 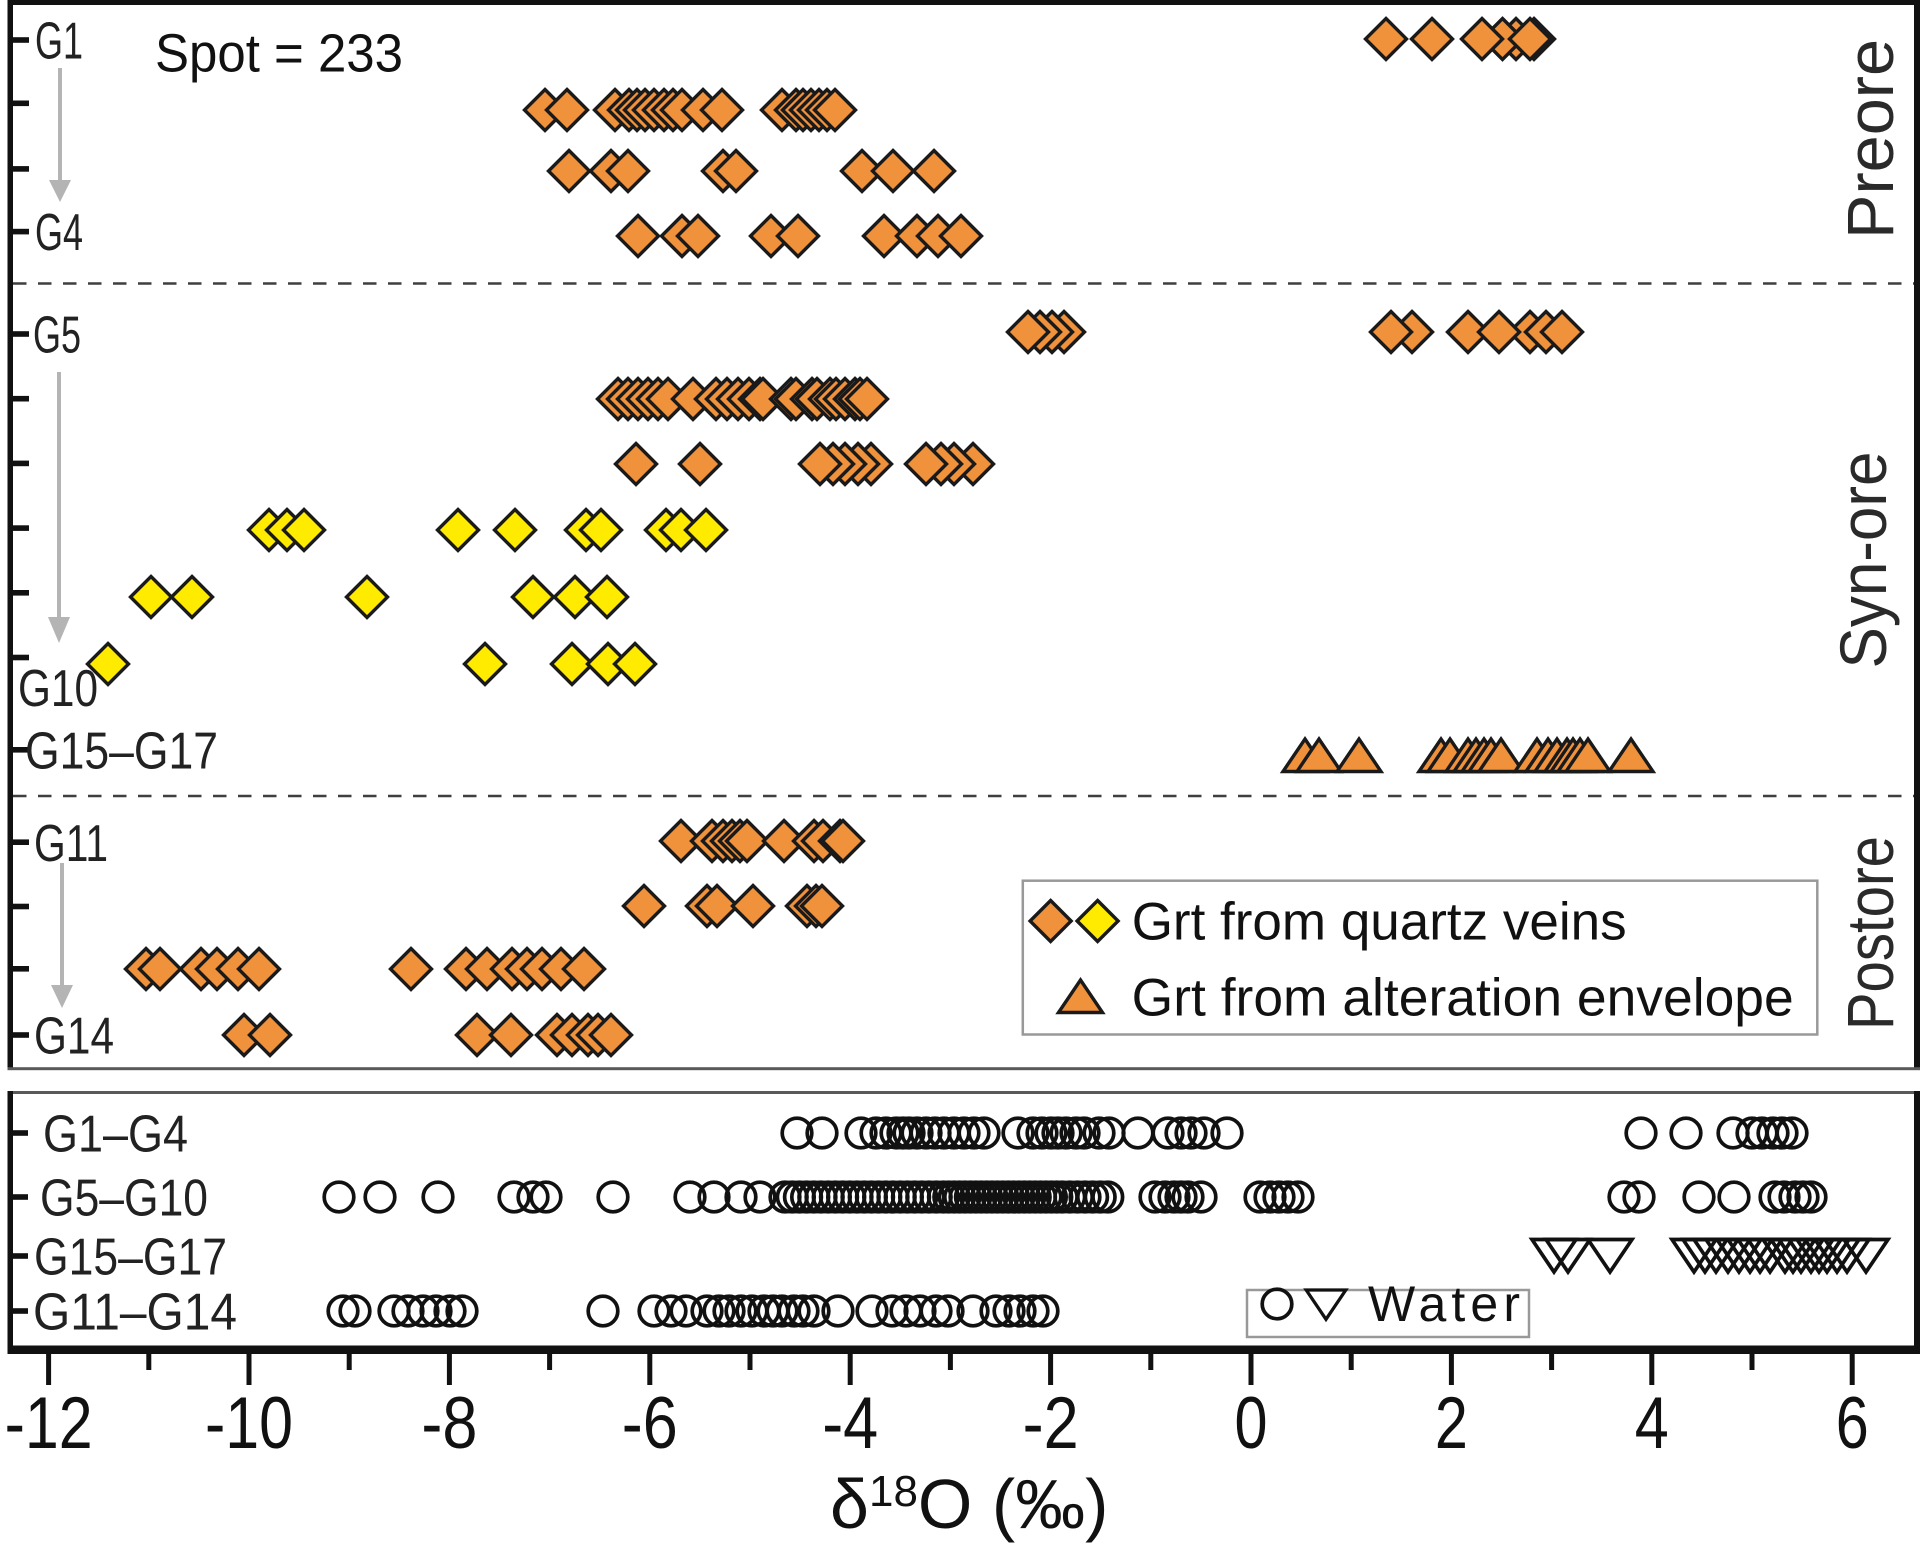 I want to click on svg-text: -2, so click(x=1051, y=1423).